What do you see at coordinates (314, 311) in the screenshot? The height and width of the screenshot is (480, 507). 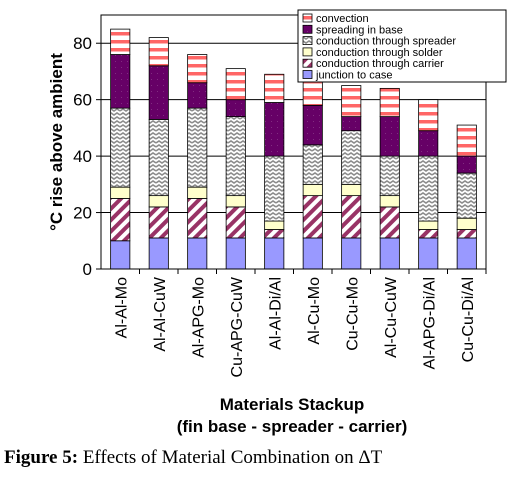 I see `x-tick-label: Al-Cu-Mo` at bounding box center [314, 311].